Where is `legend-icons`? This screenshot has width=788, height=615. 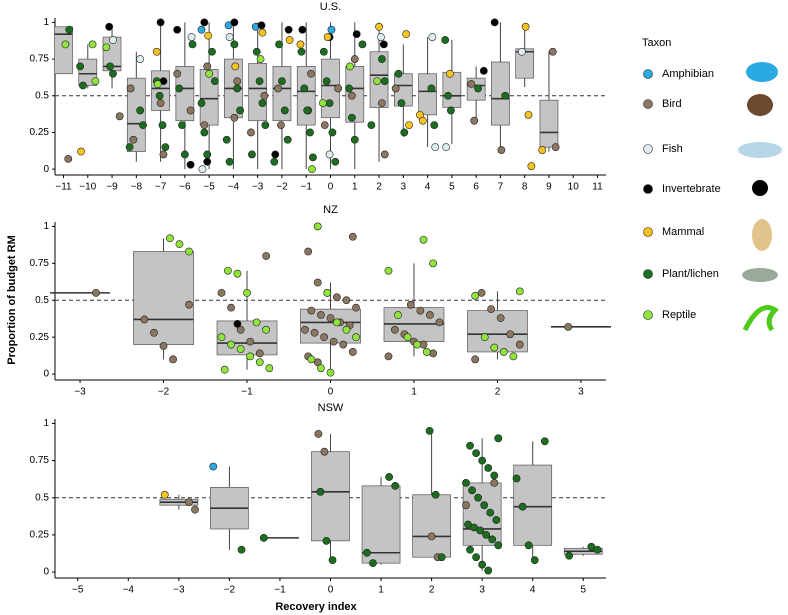 legend-icons is located at coordinates (760, 197).